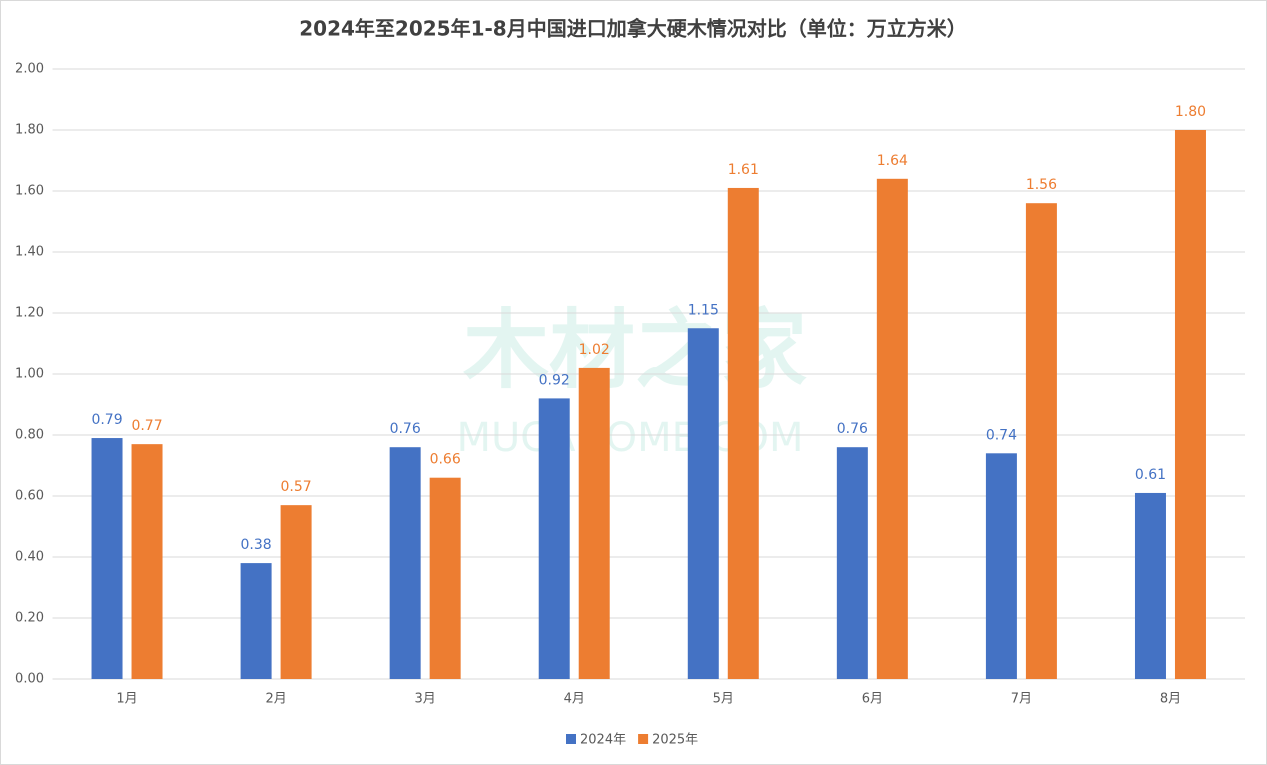  Describe the element at coordinates (1170, 699) in the screenshot. I see `x-tick-label: 8月` at that location.